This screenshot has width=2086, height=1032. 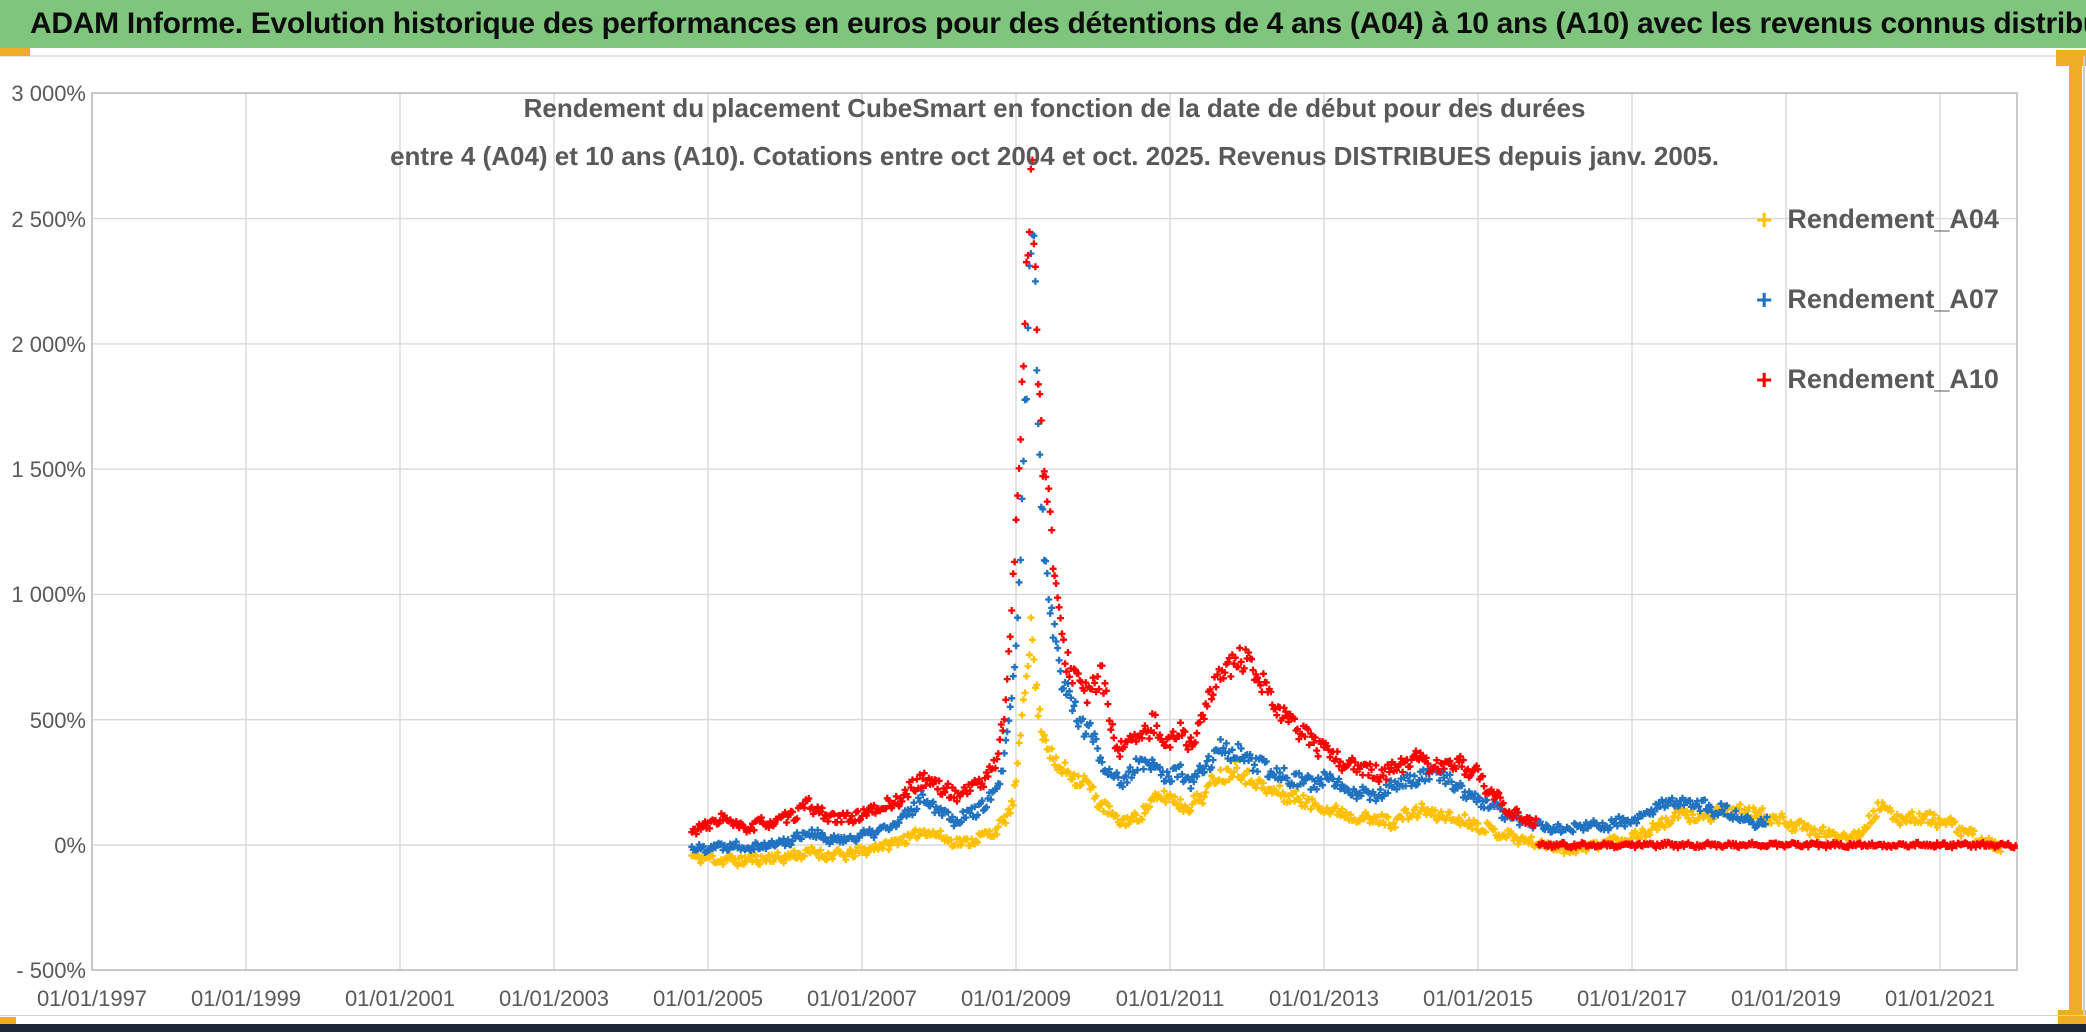 What do you see at coordinates (1893, 299) in the screenshot?
I see `legend-label: Rendement_A07` at bounding box center [1893, 299].